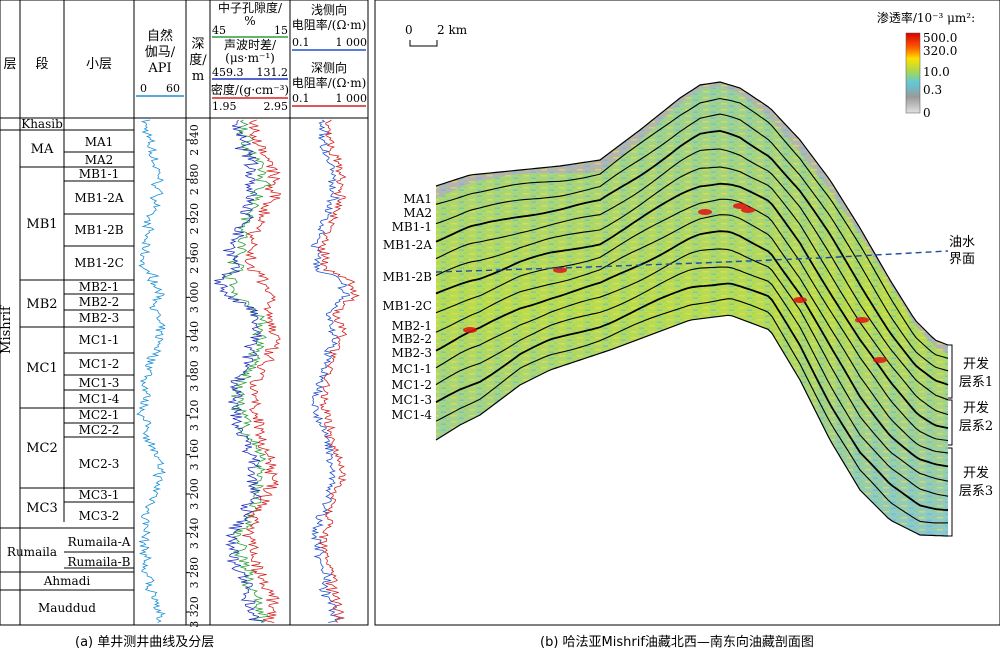 The image size is (1000, 654). I want to click on deep-max: 1 000, so click(352, 98).